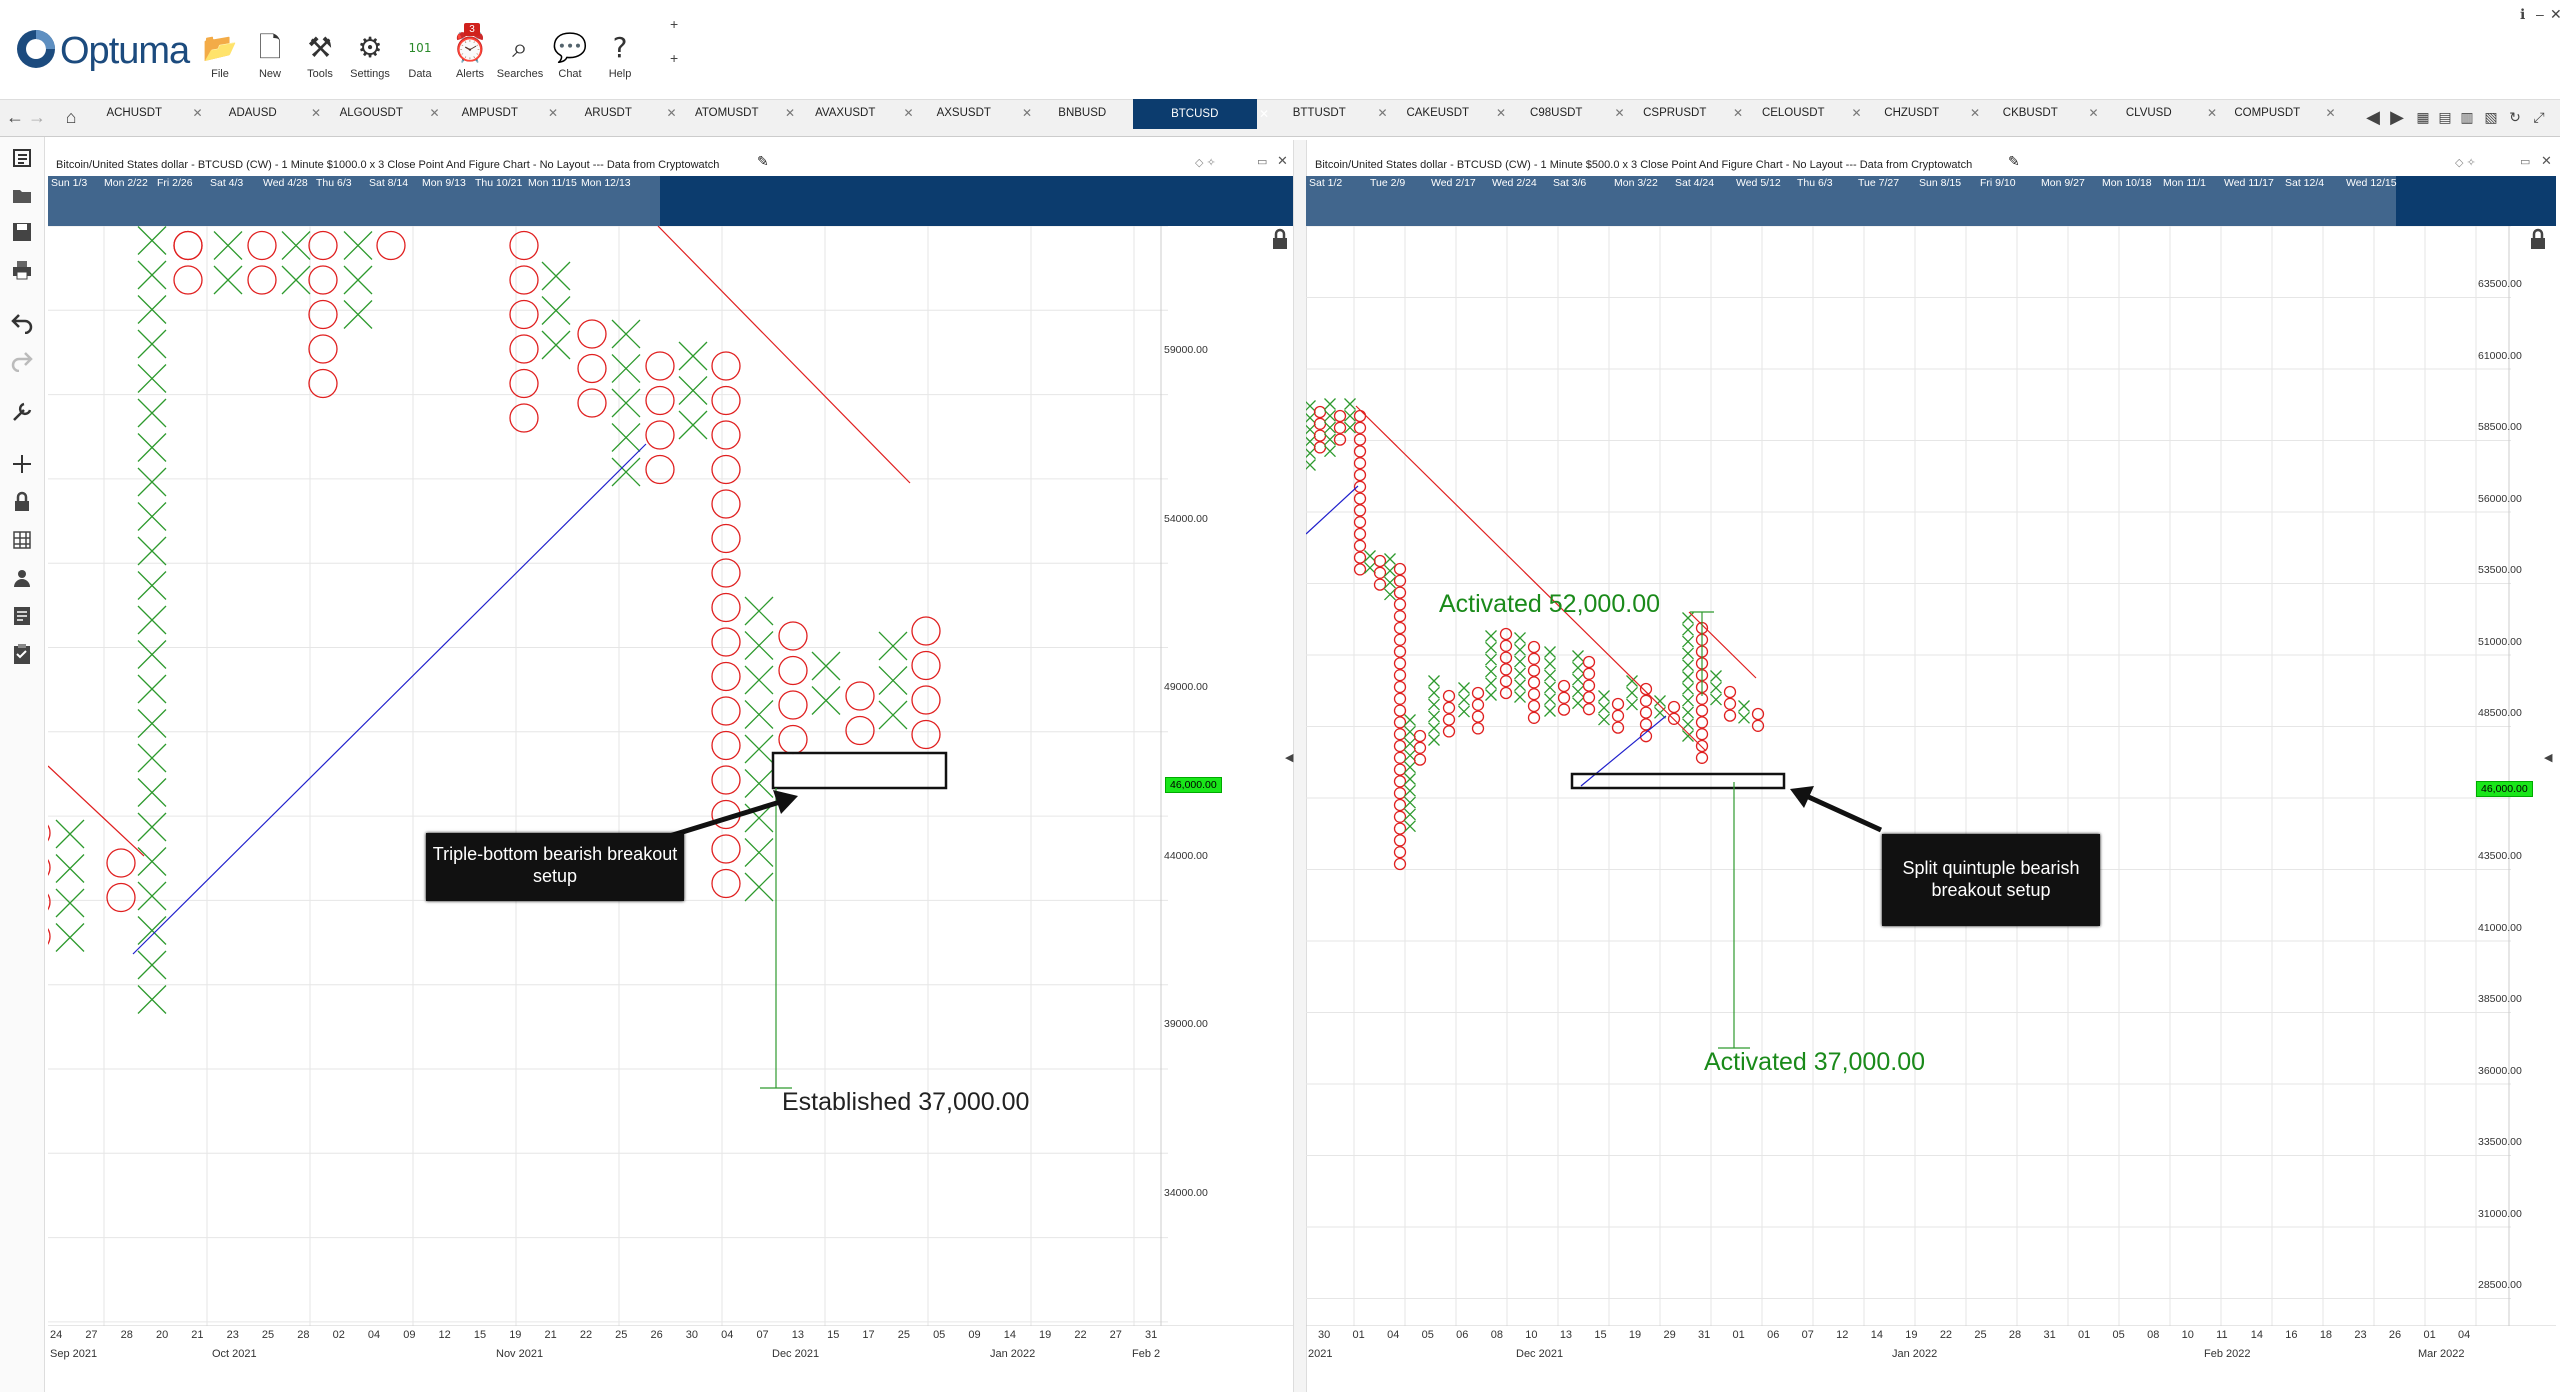  Describe the element at coordinates (2373, 117) in the screenshot. I see `tabs-left-icon: ◀` at that location.